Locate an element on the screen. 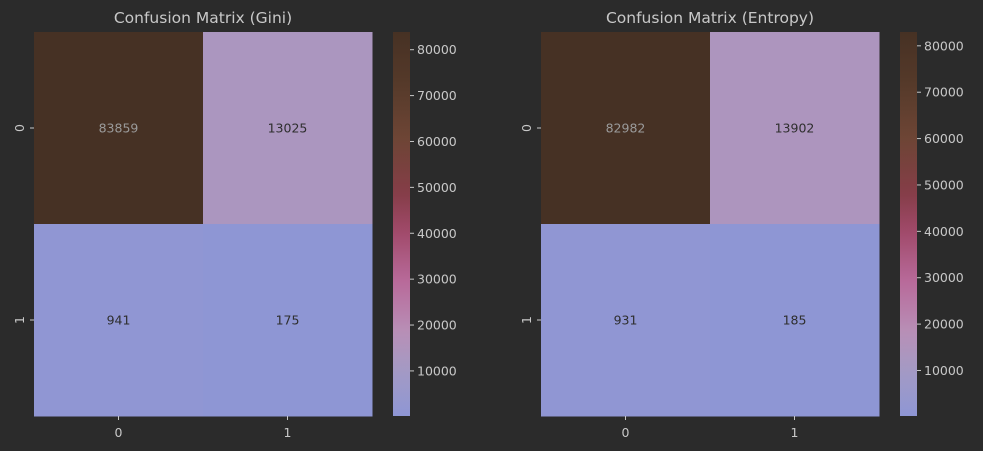  cell-annotation-entropy-r1c1: 185 is located at coordinates (795, 320).